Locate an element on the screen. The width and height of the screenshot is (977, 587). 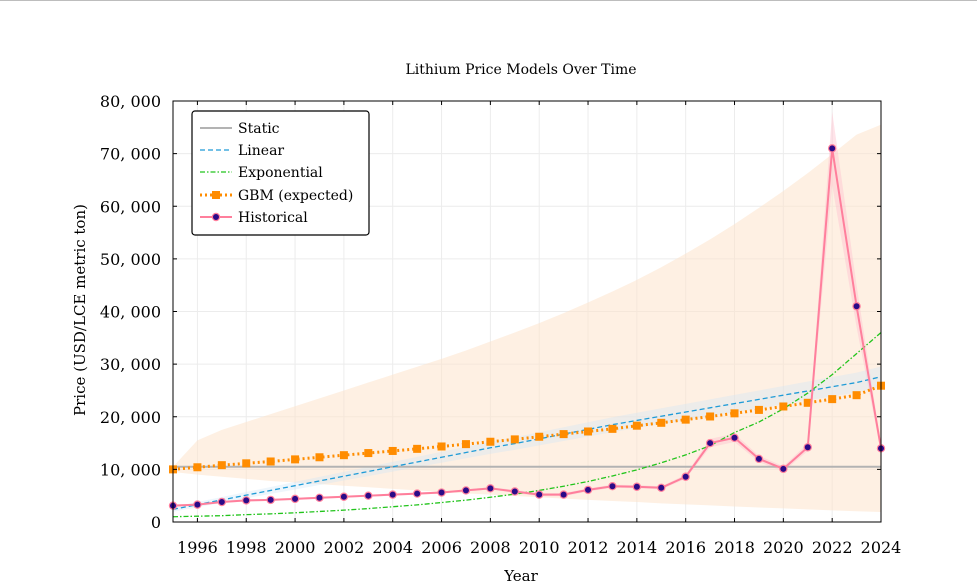
legend-box is located at coordinates (280, 173).